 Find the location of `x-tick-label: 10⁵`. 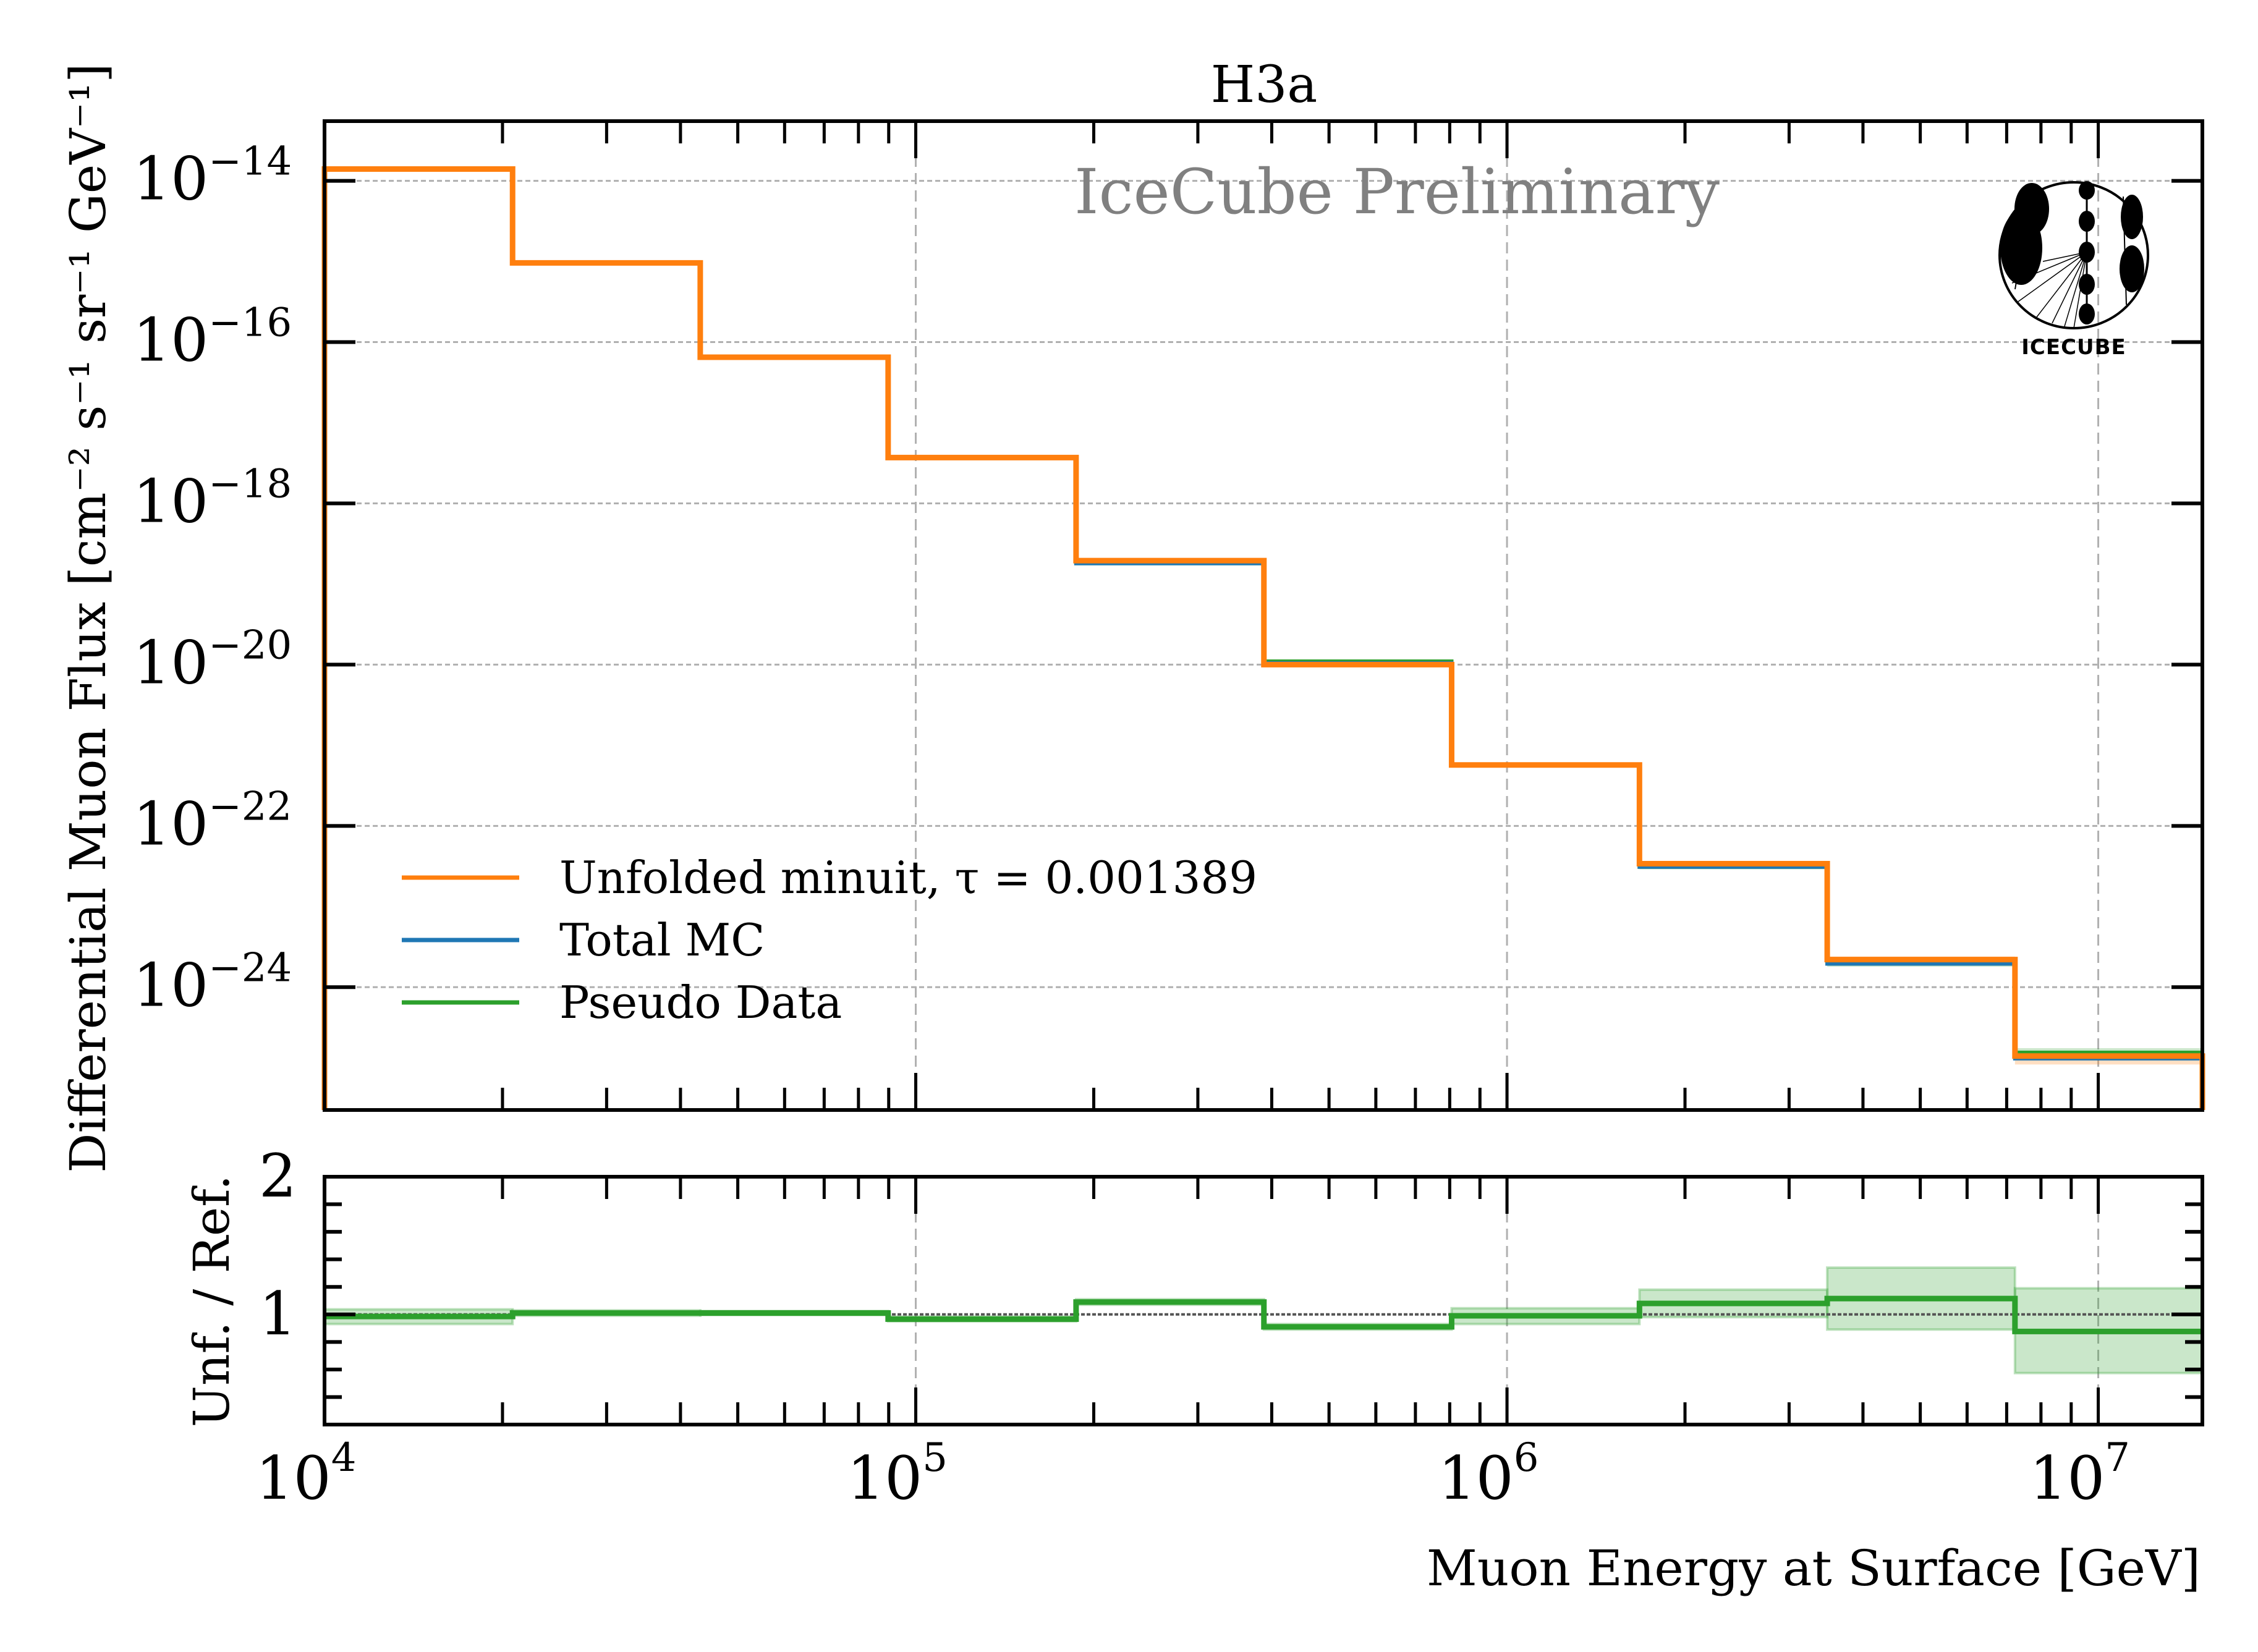

x-tick-label: 10⁵ is located at coordinates (897, 1474).